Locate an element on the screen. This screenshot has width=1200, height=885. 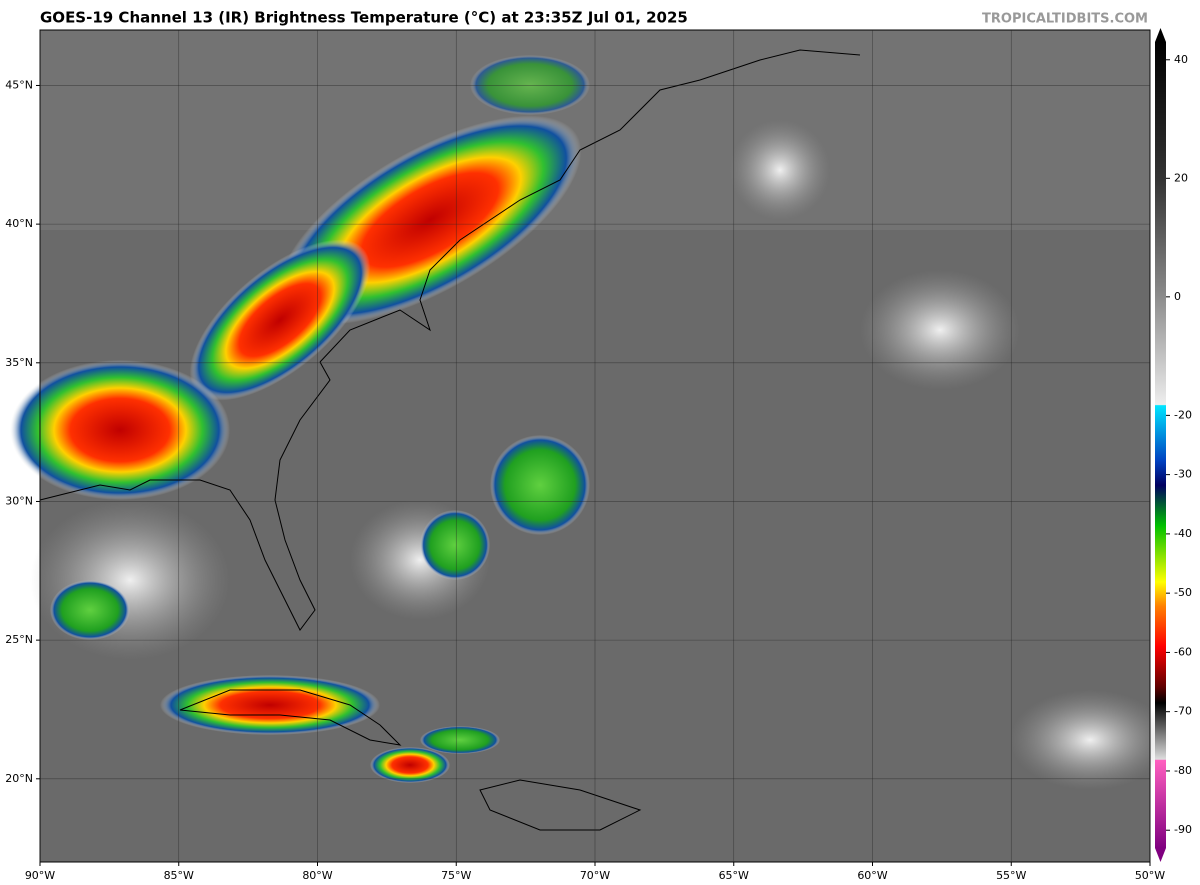
lon-label: 70°W is located at coordinates (595, 875).